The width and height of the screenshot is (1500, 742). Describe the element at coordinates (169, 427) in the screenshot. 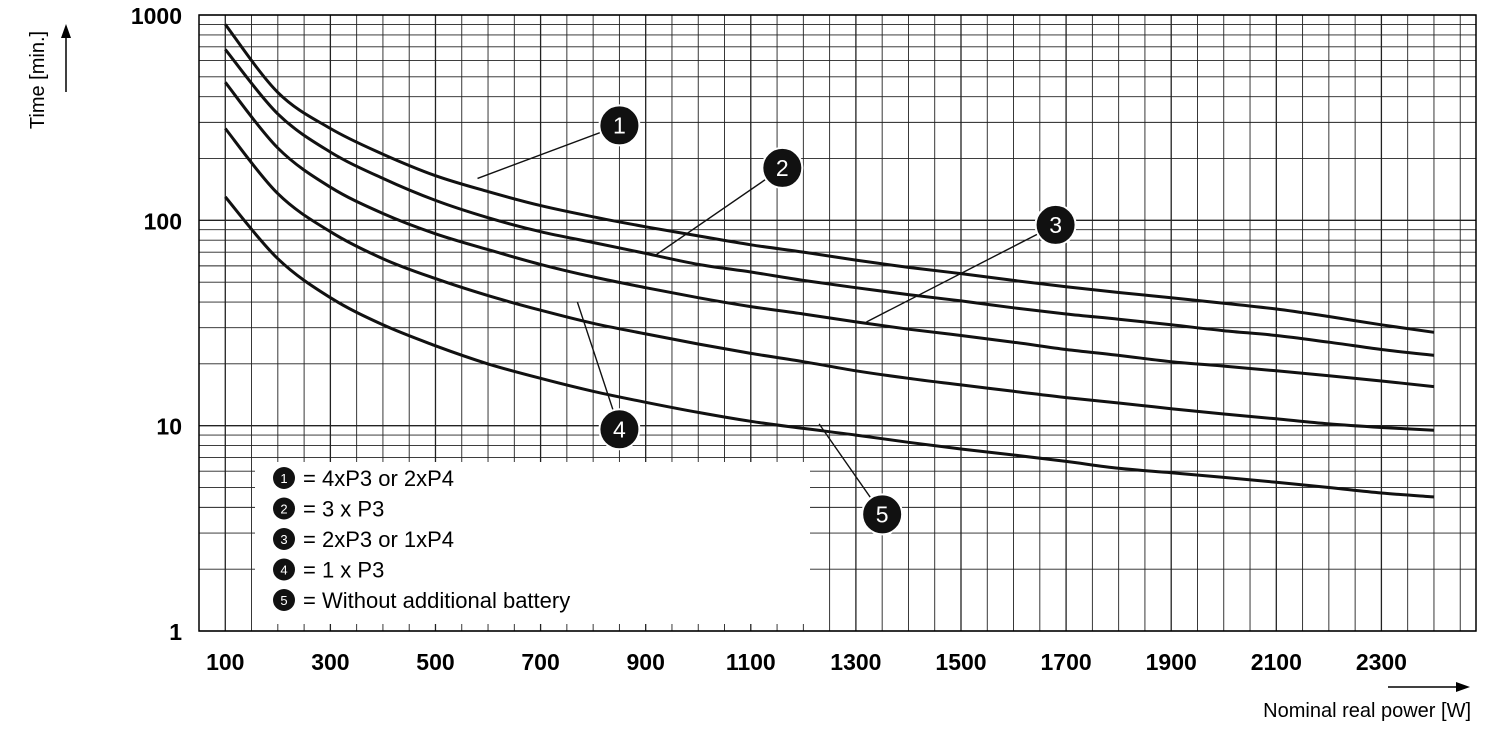

I see `y-tick-label: 10` at that location.